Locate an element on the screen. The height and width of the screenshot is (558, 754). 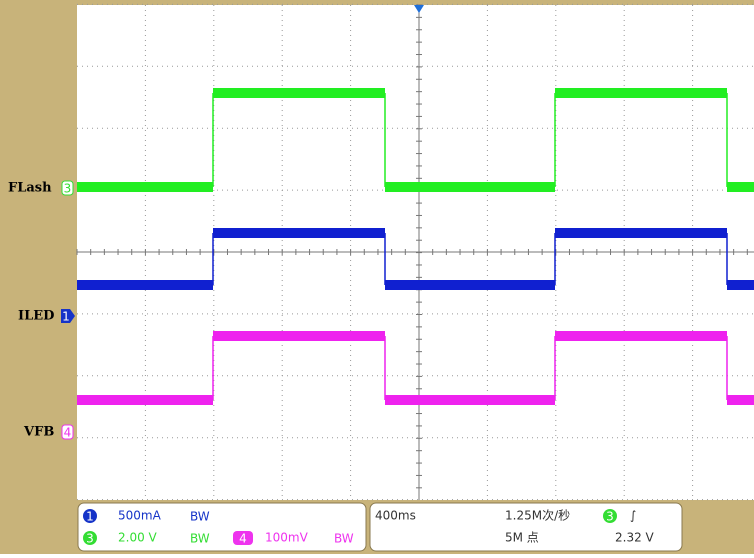
channel-marker-text: 1 is located at coordinates (66, 317).